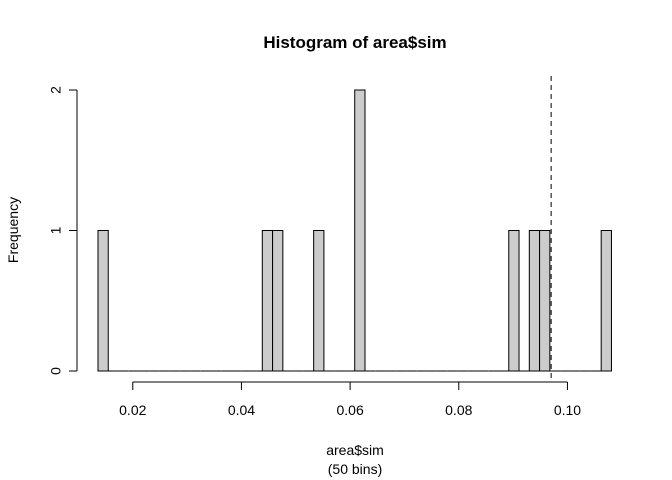  I want to click on x-tick-label: 0.10, so click(567, 410).